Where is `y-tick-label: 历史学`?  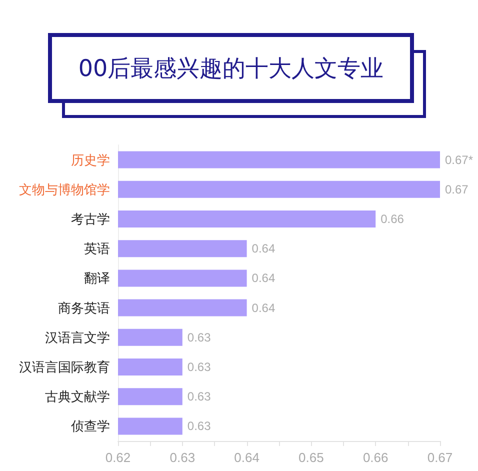
y-tick-label: 历史学 is located at coordinates (90, 160).